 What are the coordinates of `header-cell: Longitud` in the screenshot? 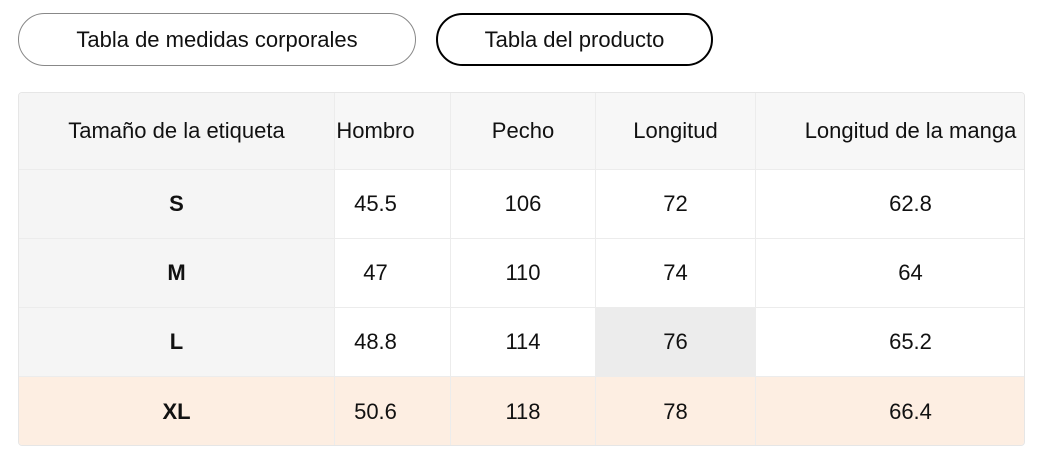 It's located at (676, 131).